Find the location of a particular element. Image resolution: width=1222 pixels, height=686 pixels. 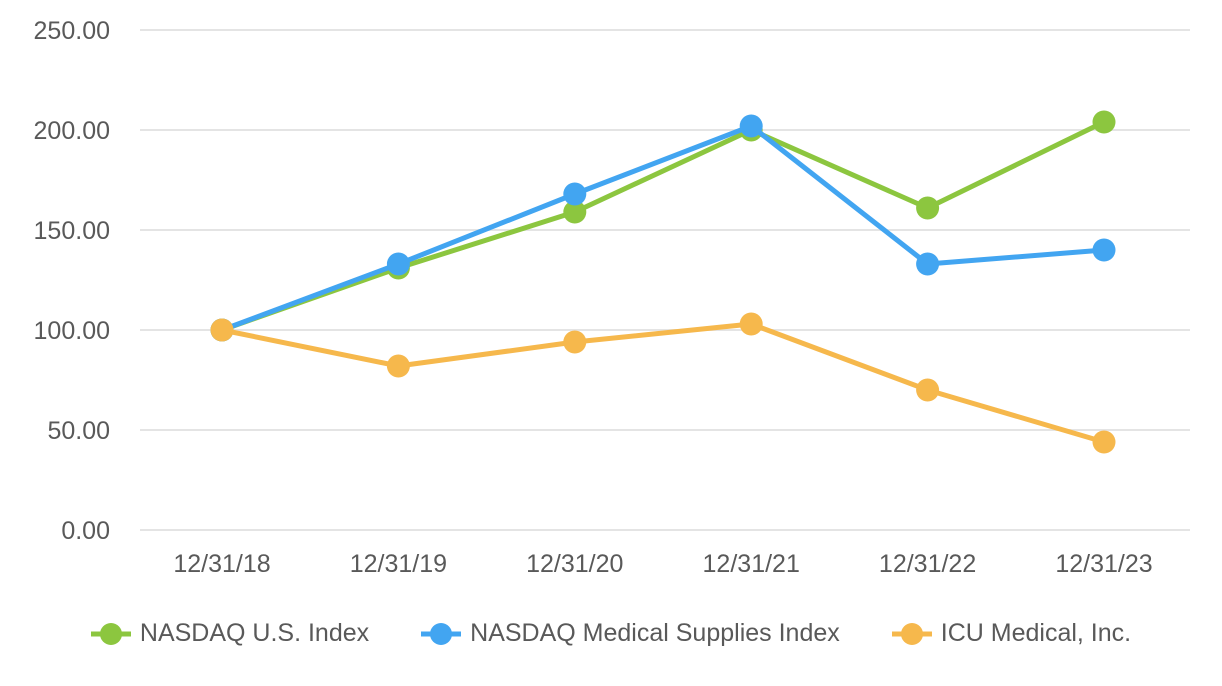

y-axis-tick-label: 100.00 is located at coordinates (72, 331).